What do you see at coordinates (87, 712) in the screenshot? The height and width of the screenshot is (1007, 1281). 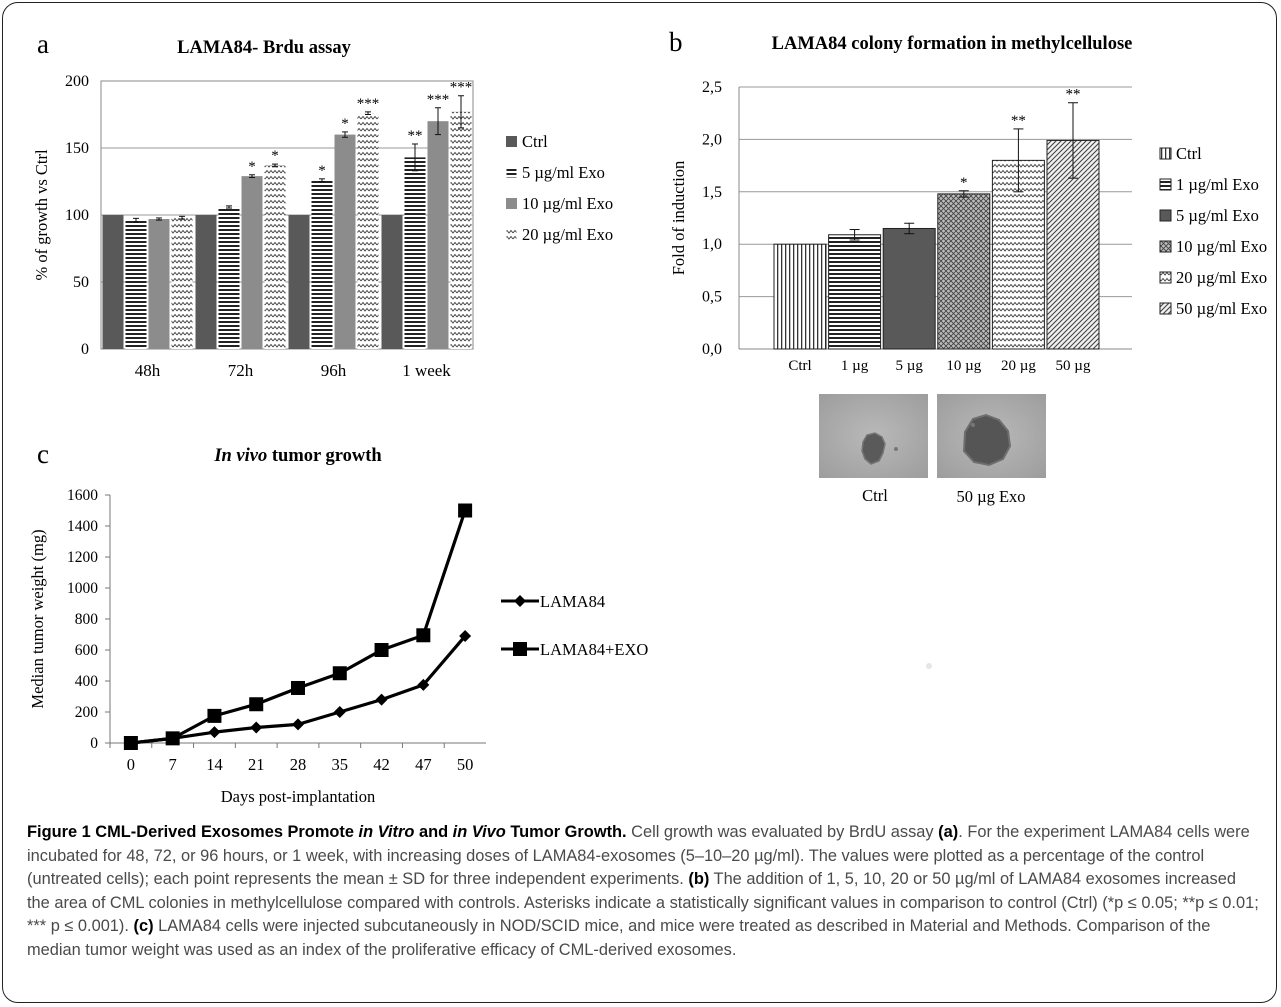 I see `y-tick-label-c: 200` at bounding box center [87, 712].